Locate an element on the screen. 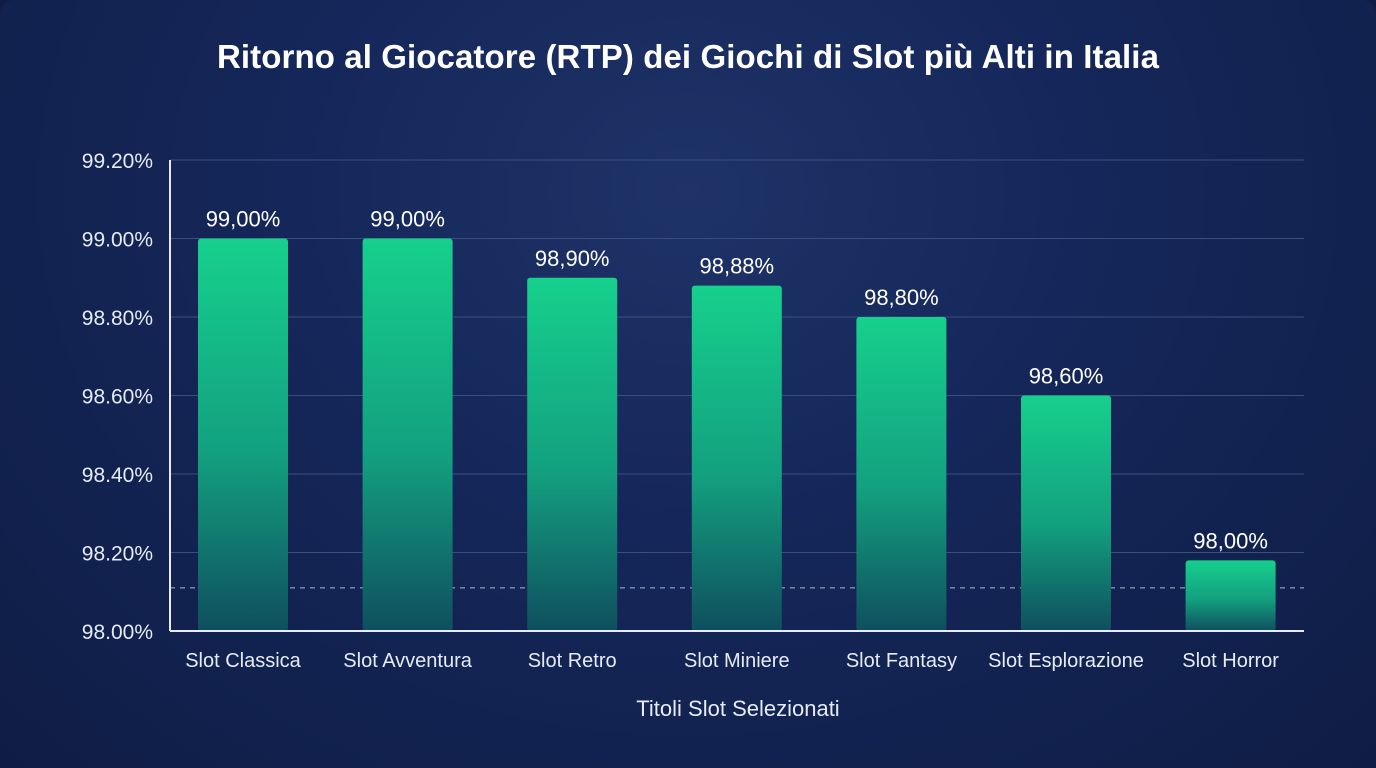 Image resolution: width=1376 pixels, height=768 pixels. bar-value-label: 98,00% is located at coordinates (1230, 540).